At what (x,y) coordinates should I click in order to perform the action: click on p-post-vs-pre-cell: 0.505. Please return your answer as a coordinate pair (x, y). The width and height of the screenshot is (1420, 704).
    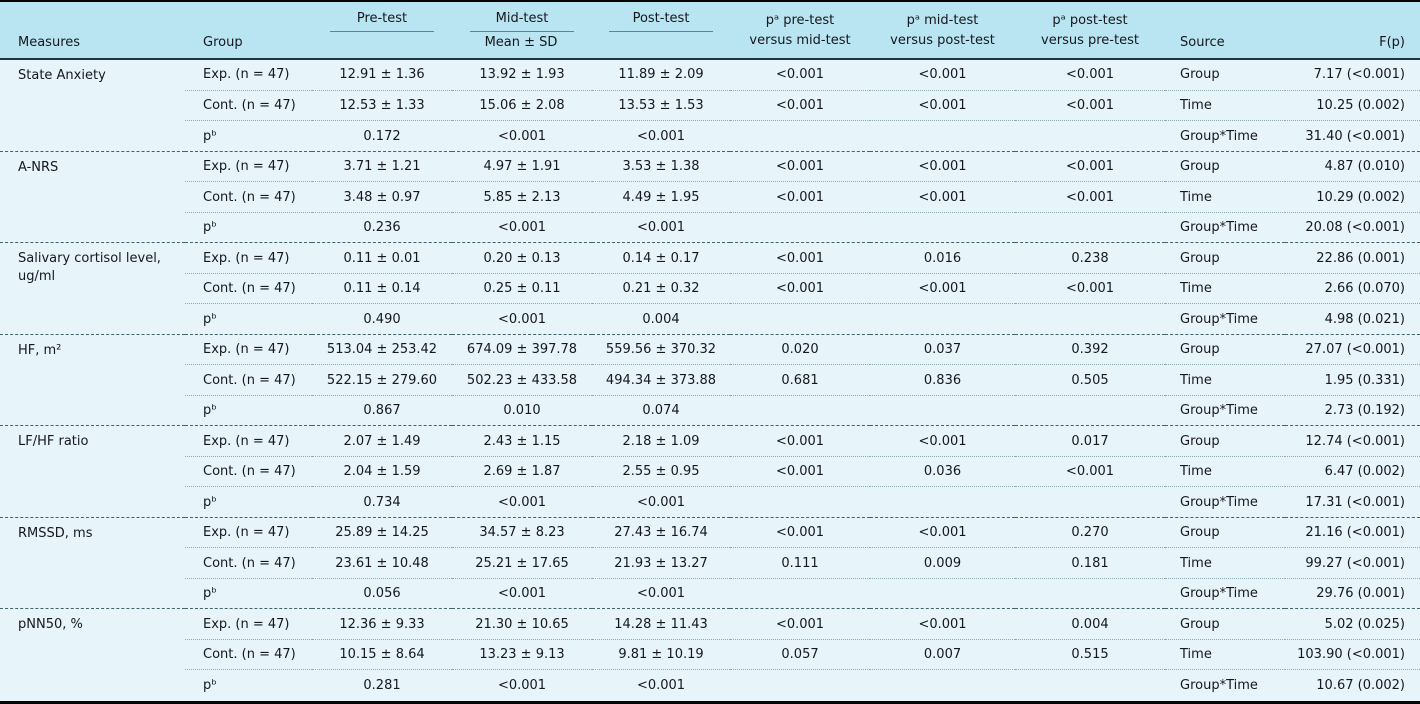
    Looking at the image, I should click on (1090, 380).